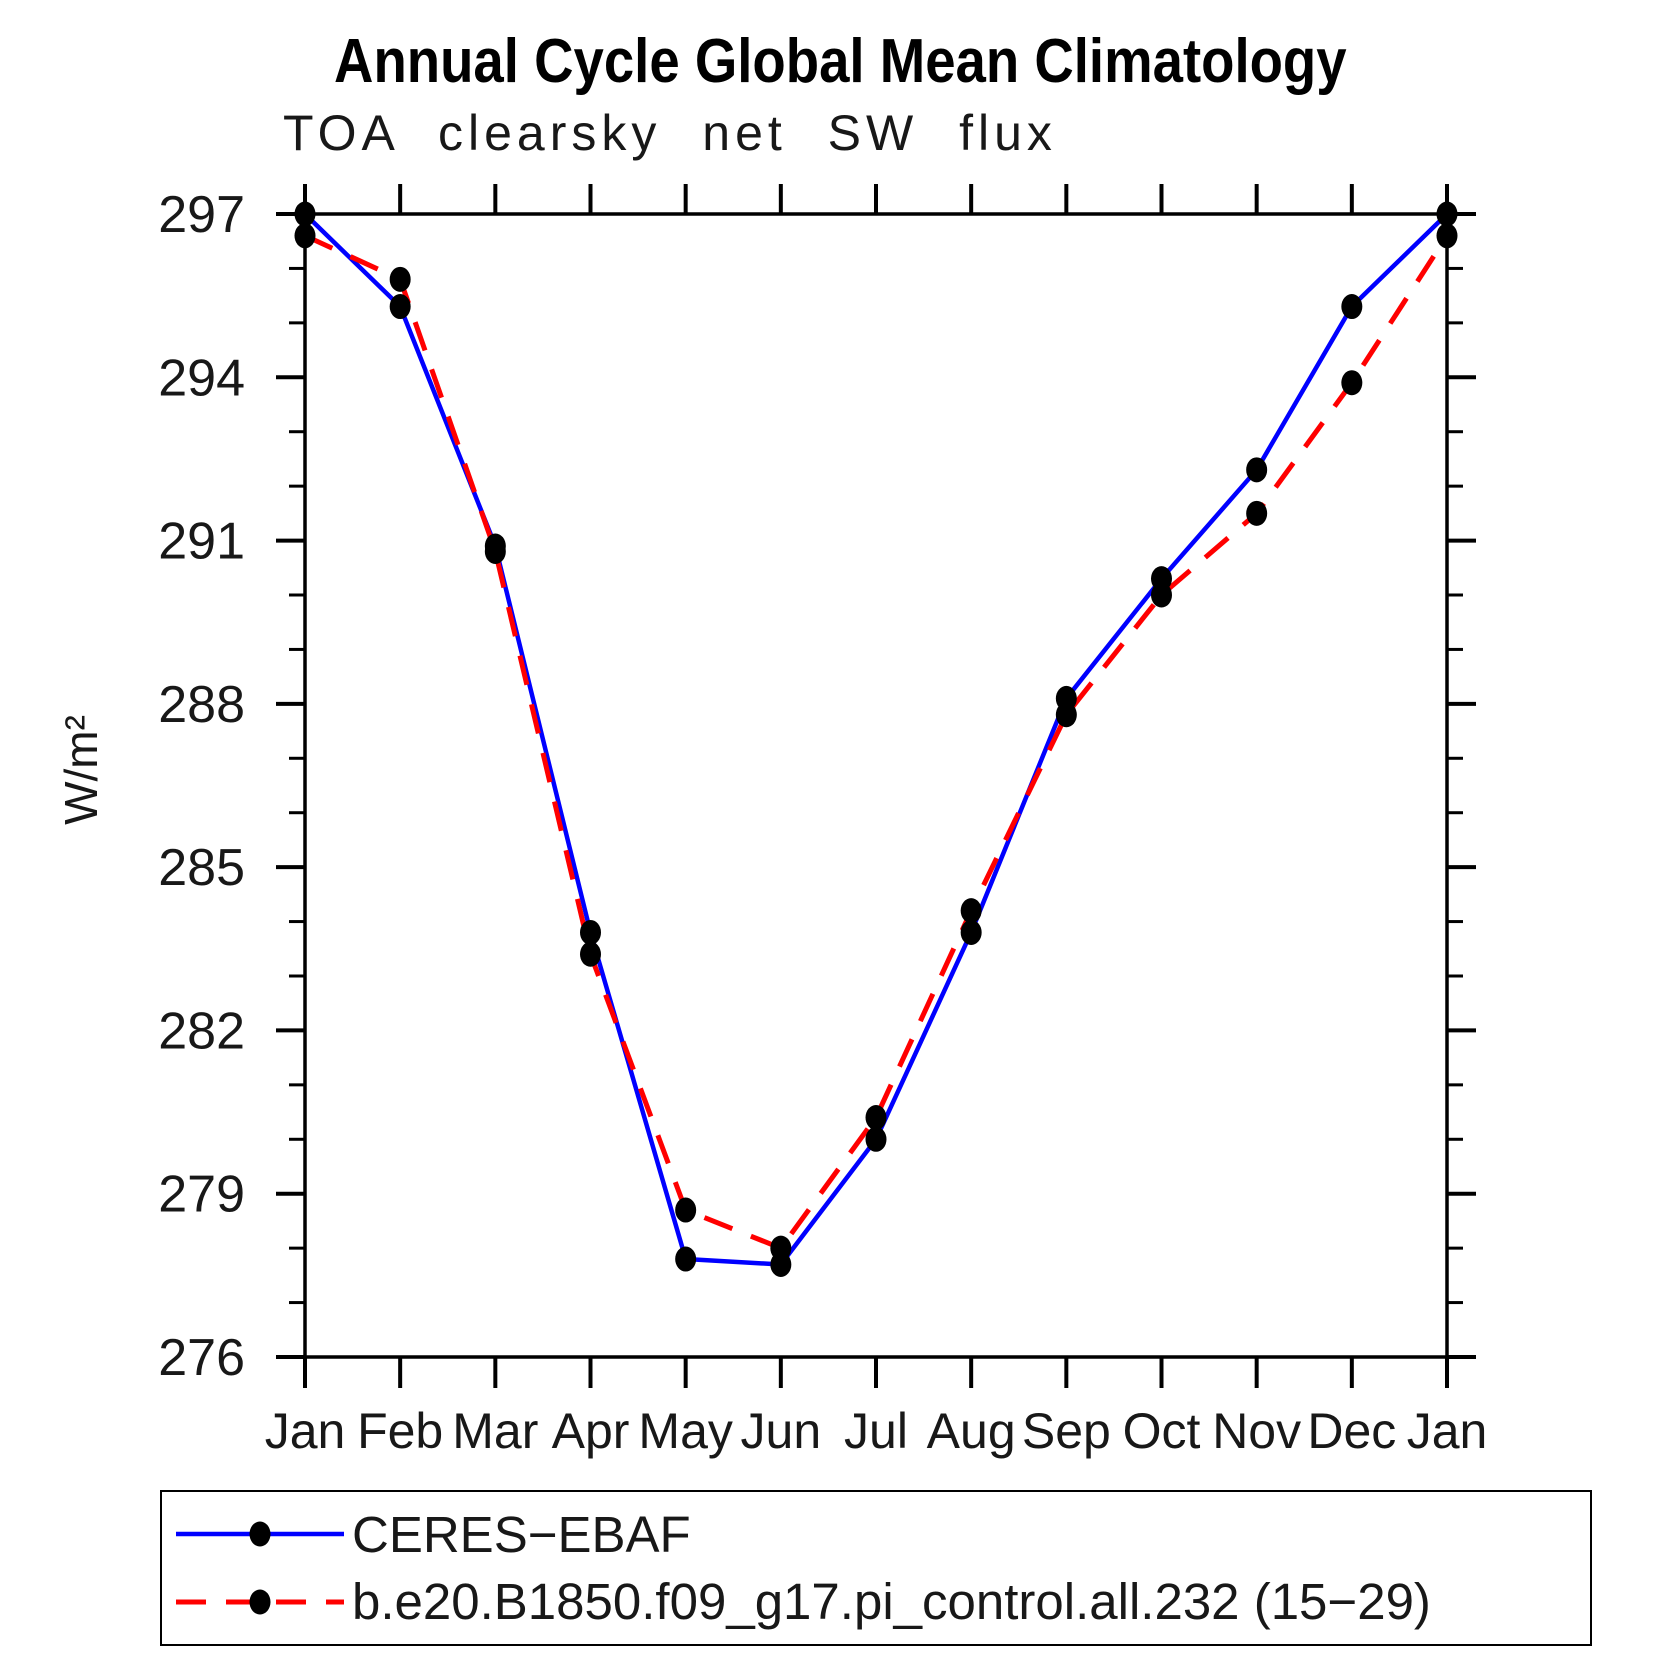 Image resolution: width=1680 pixels, height=1680 pixels. What do you see at coordinates (1162, 1431) in the screenshot?
I see `x-tick-label: Oct` at bounding box center [1162, 1431].